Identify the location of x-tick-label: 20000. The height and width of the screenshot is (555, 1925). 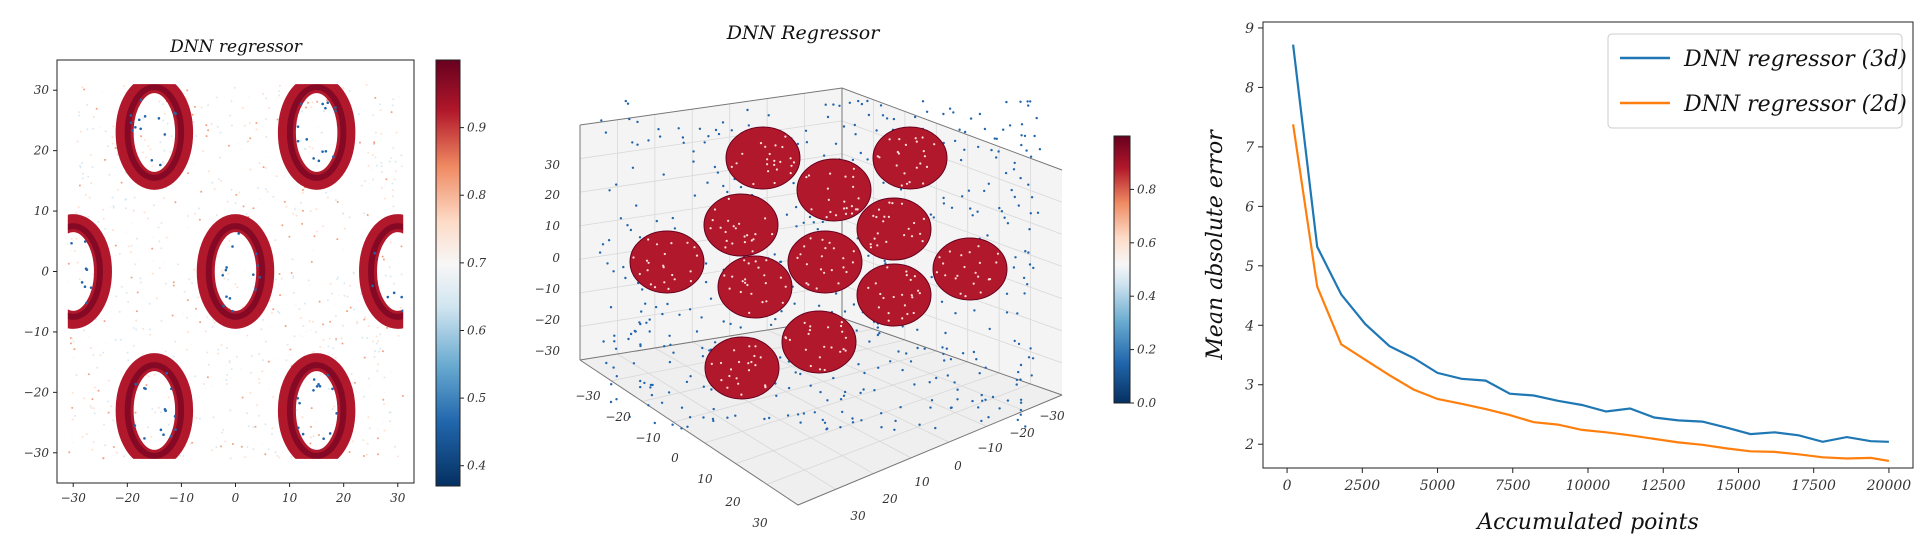
(1889, 486).